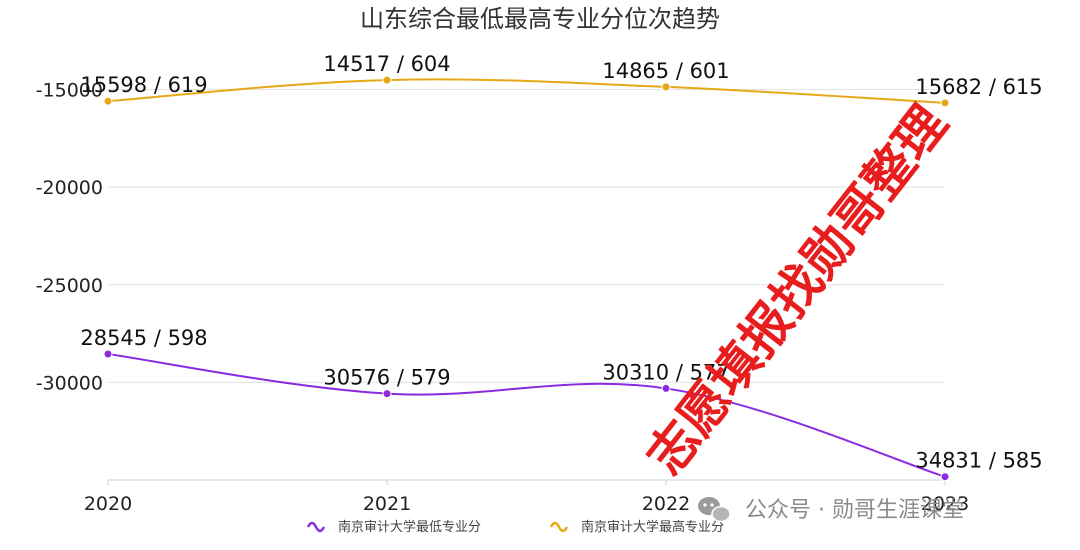  Describe the element at coordinates (69, 91) in the screenshot. I see `y-tick-label: -15000` at that location.